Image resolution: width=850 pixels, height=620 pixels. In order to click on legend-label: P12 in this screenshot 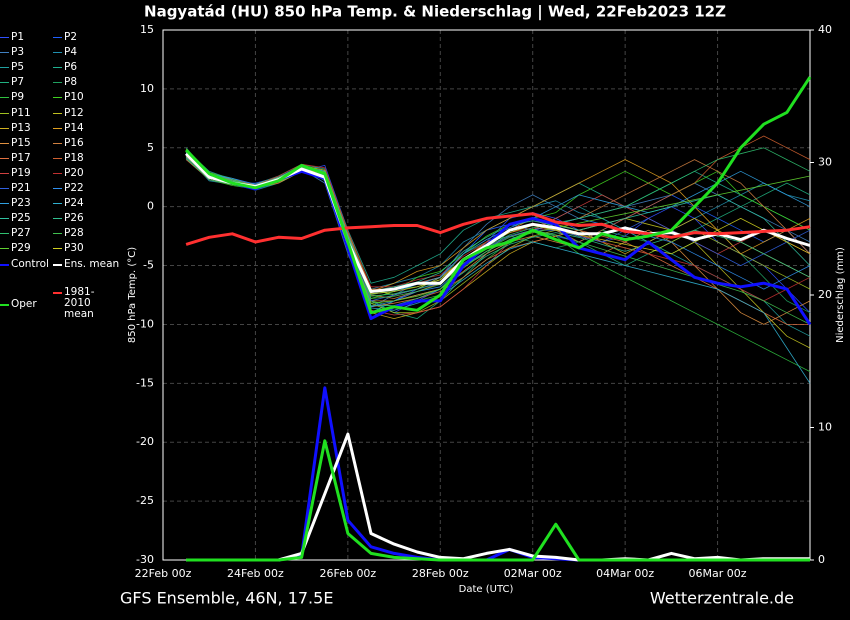, I will do `click(74, 112)`.